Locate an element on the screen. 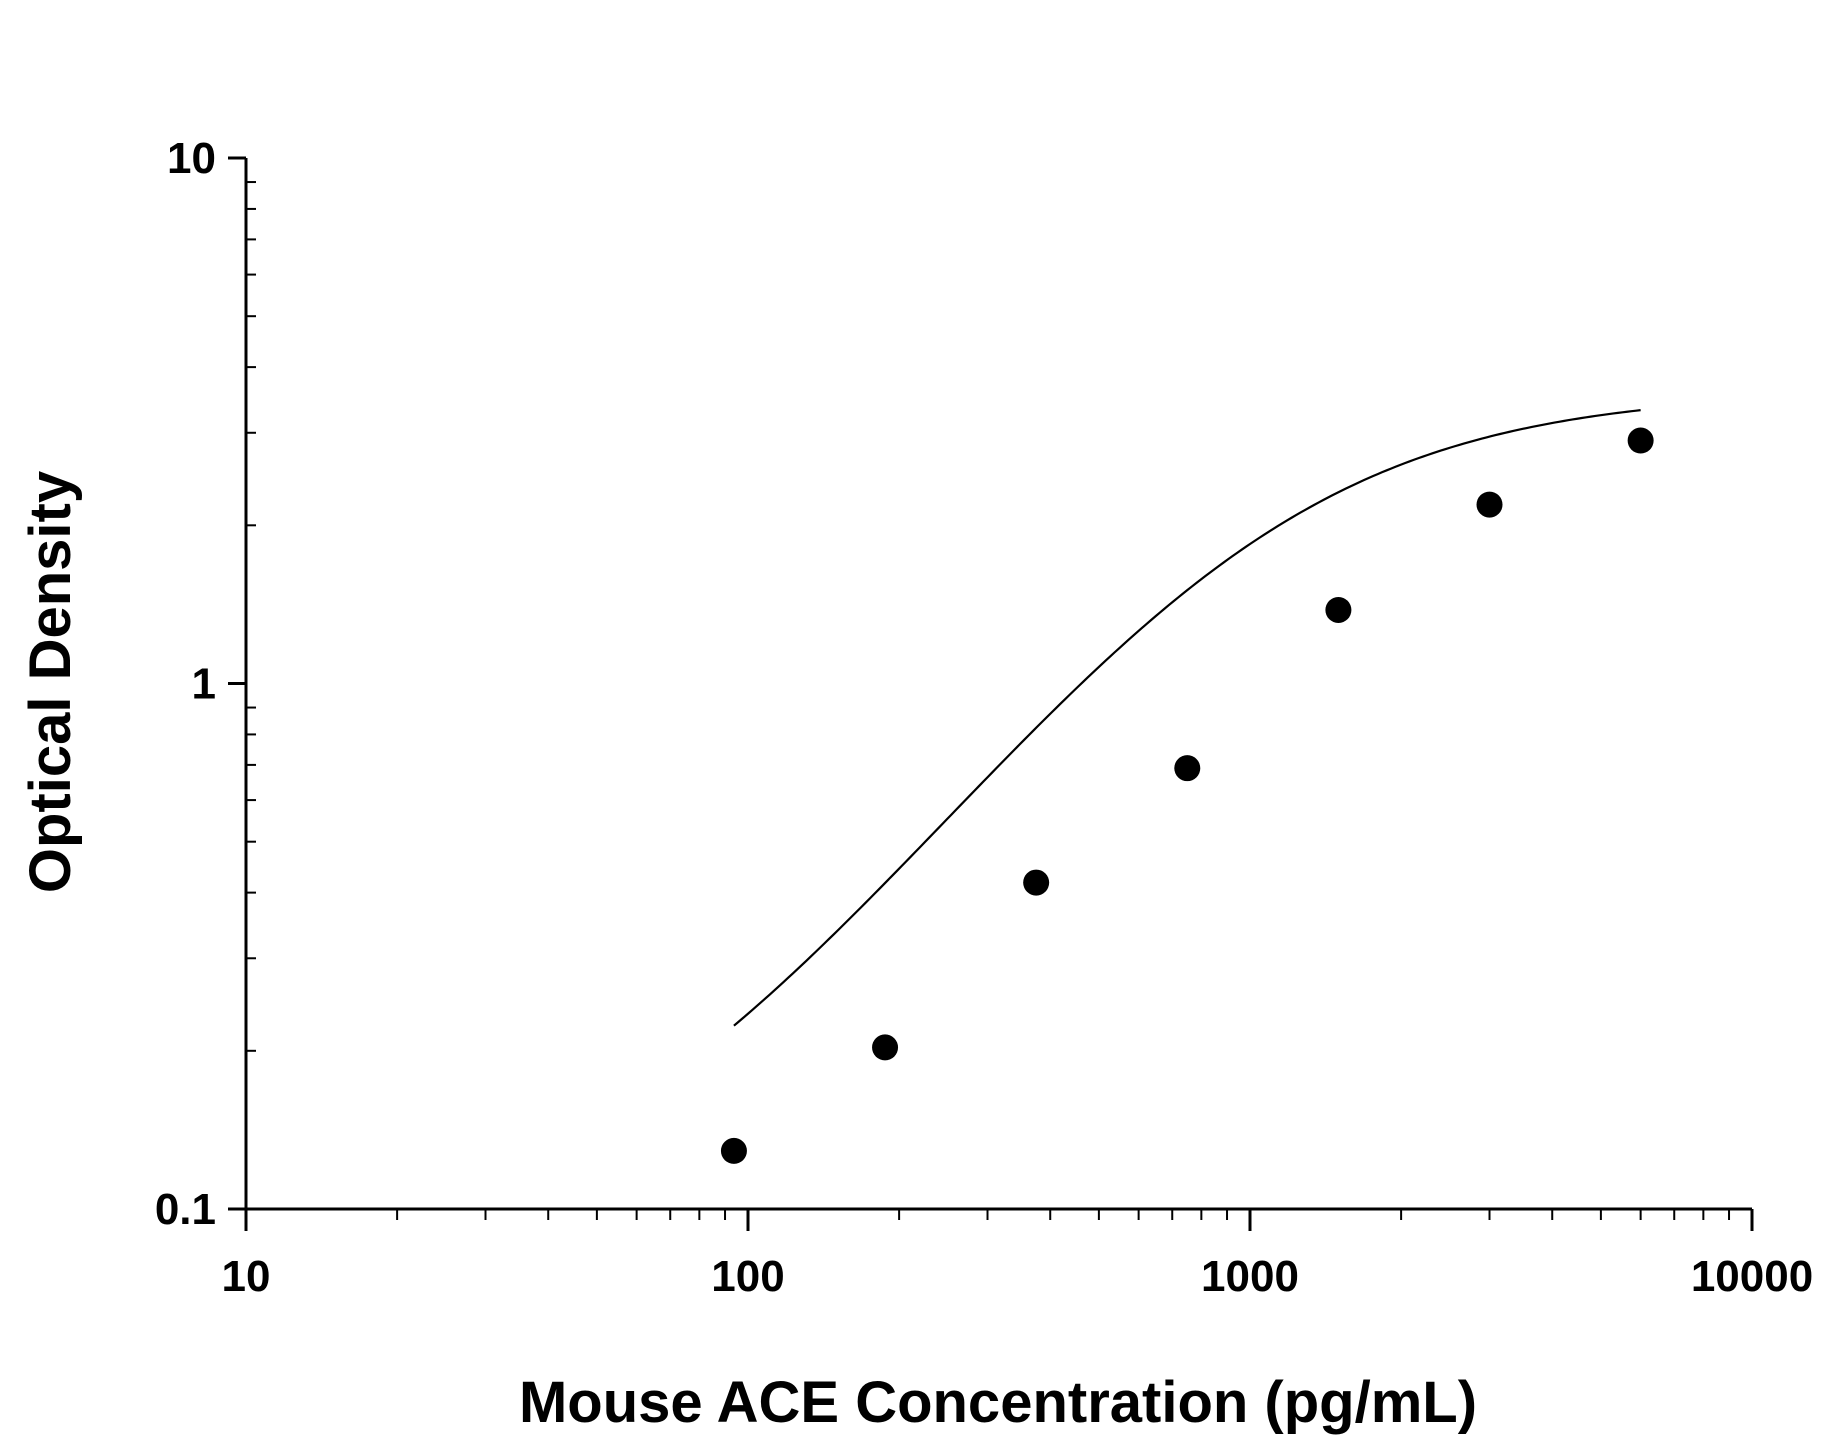  x-tick-label: 10000 is located at coordinates (1752, 1276).